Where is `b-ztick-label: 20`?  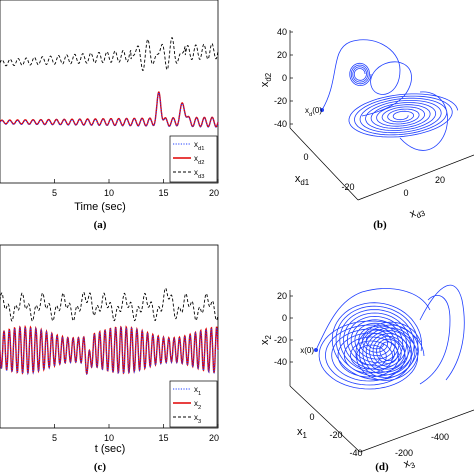 b-ztick-label: 20 is located at coordinates (282, 55).